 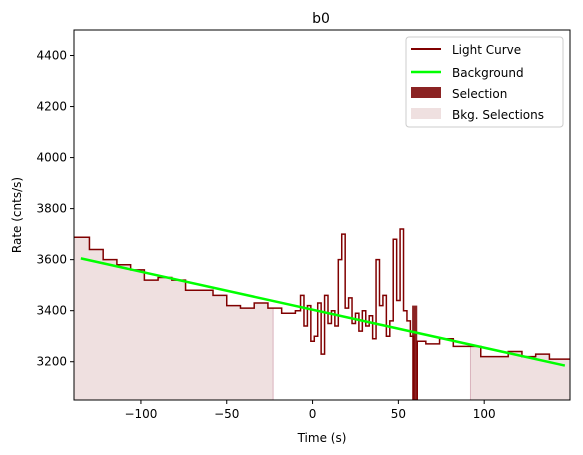 I want to click on x-tick-label: −100, so click(x=140, y=414).